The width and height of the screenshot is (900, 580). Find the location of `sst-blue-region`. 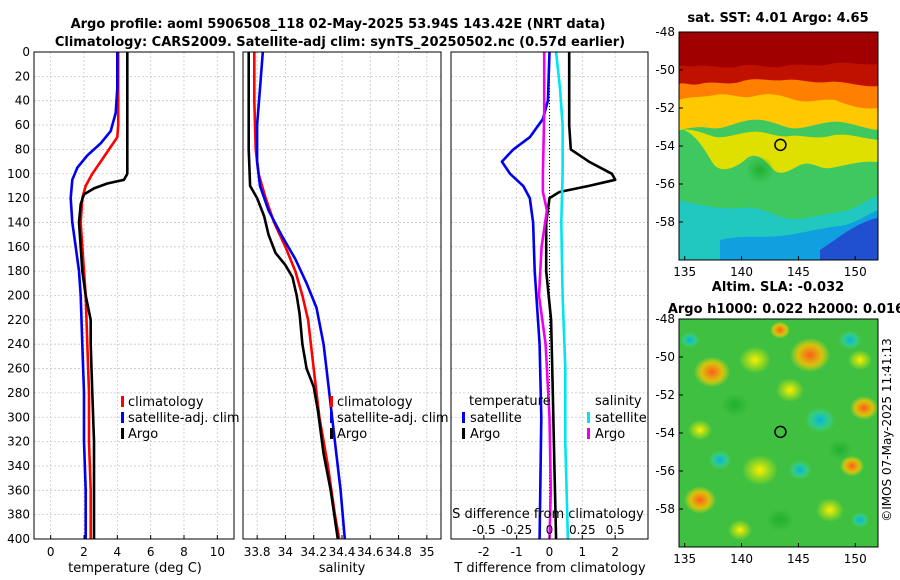

sst-blue-region is located at coordinates (849, 239).